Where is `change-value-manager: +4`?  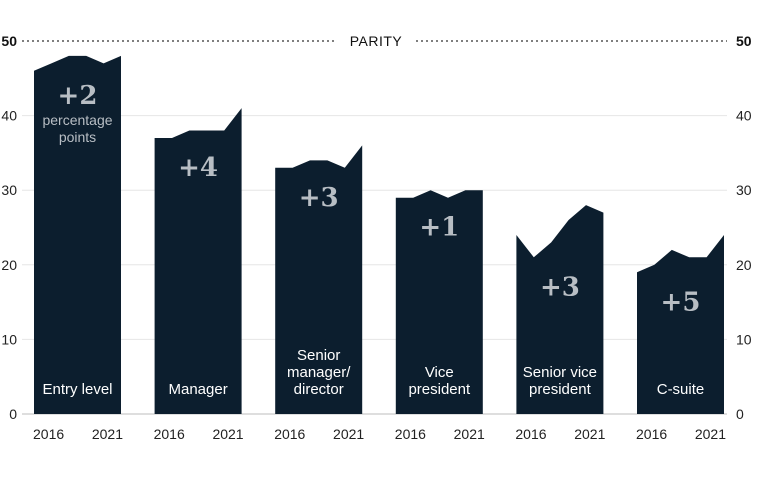 change-value-manager: +4 is located at coordinates (198, 168).